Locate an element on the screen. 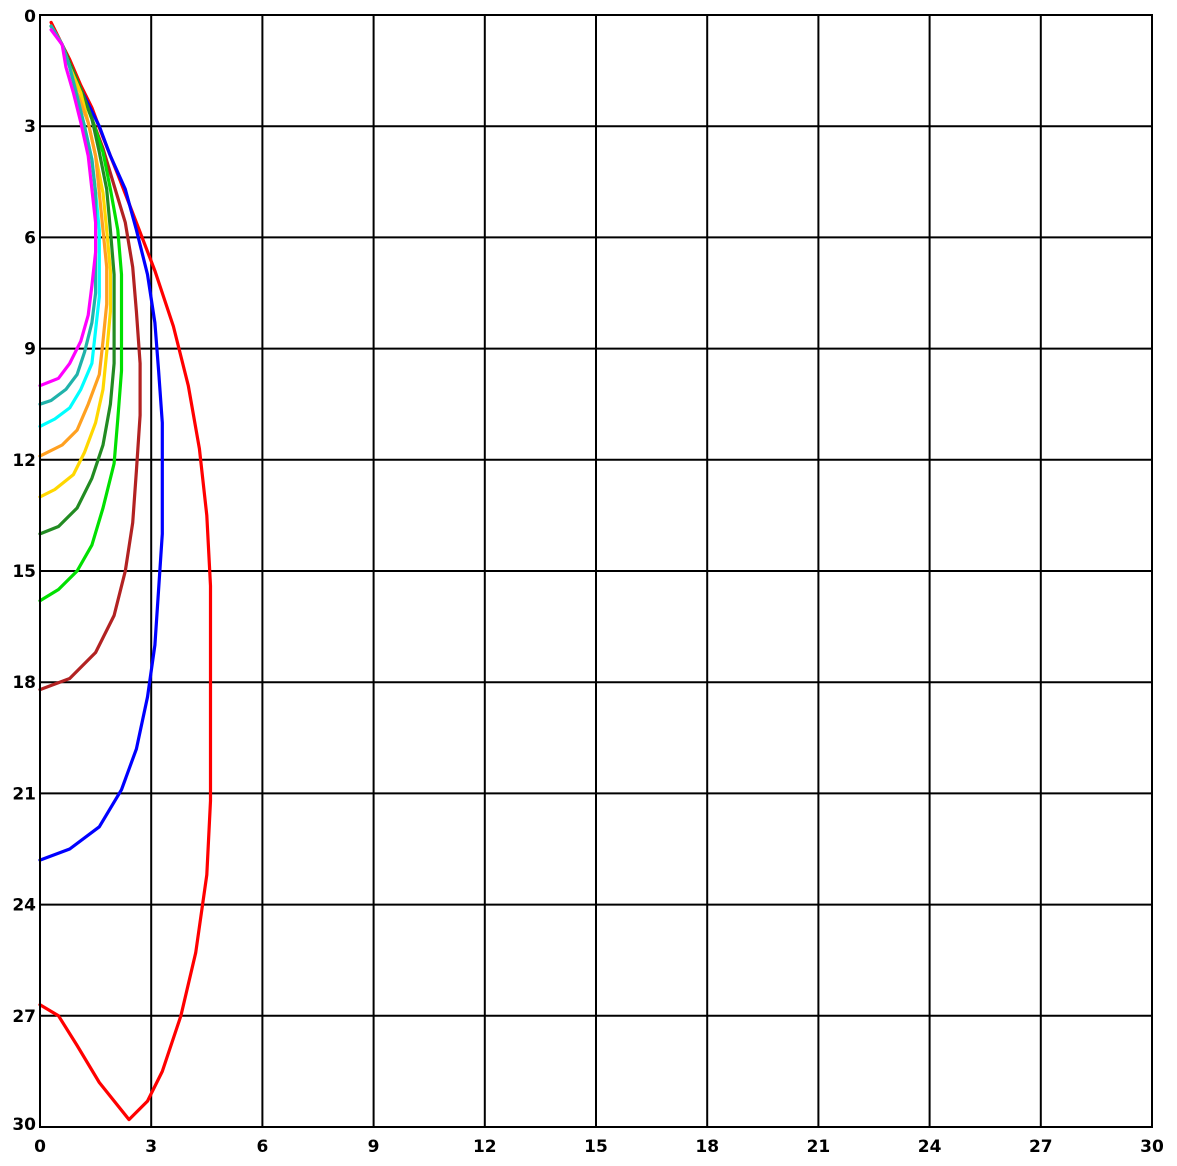 Image resolution: width=1177 pixels, height=1166 pixels. y-tick-labels: 0 3 6 9 12 15 18 21 24 27 30 is located at coordinates (24, 571).